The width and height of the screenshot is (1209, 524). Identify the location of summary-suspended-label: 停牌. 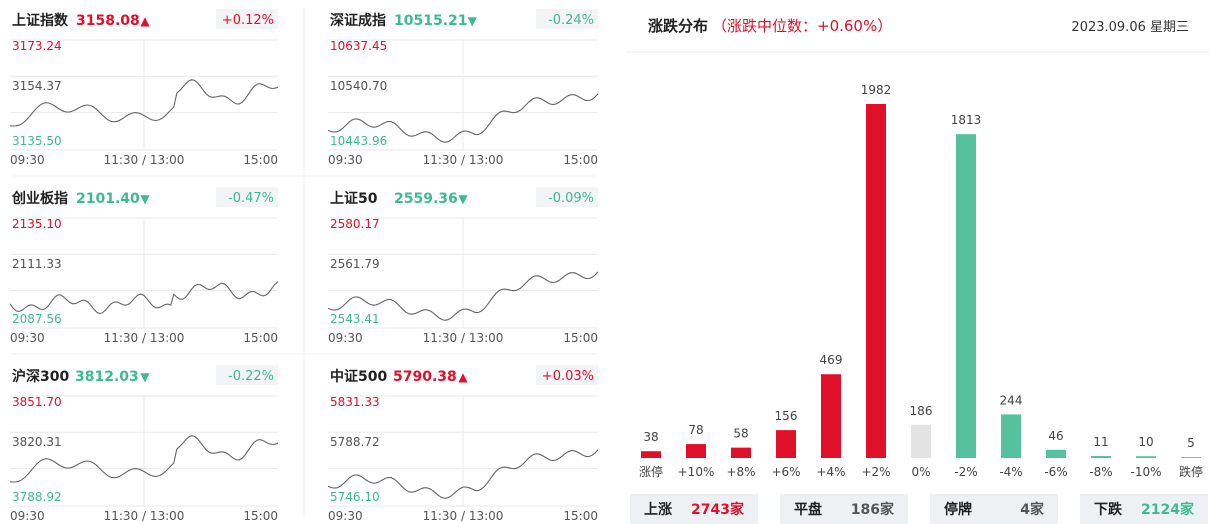
(958, 510).